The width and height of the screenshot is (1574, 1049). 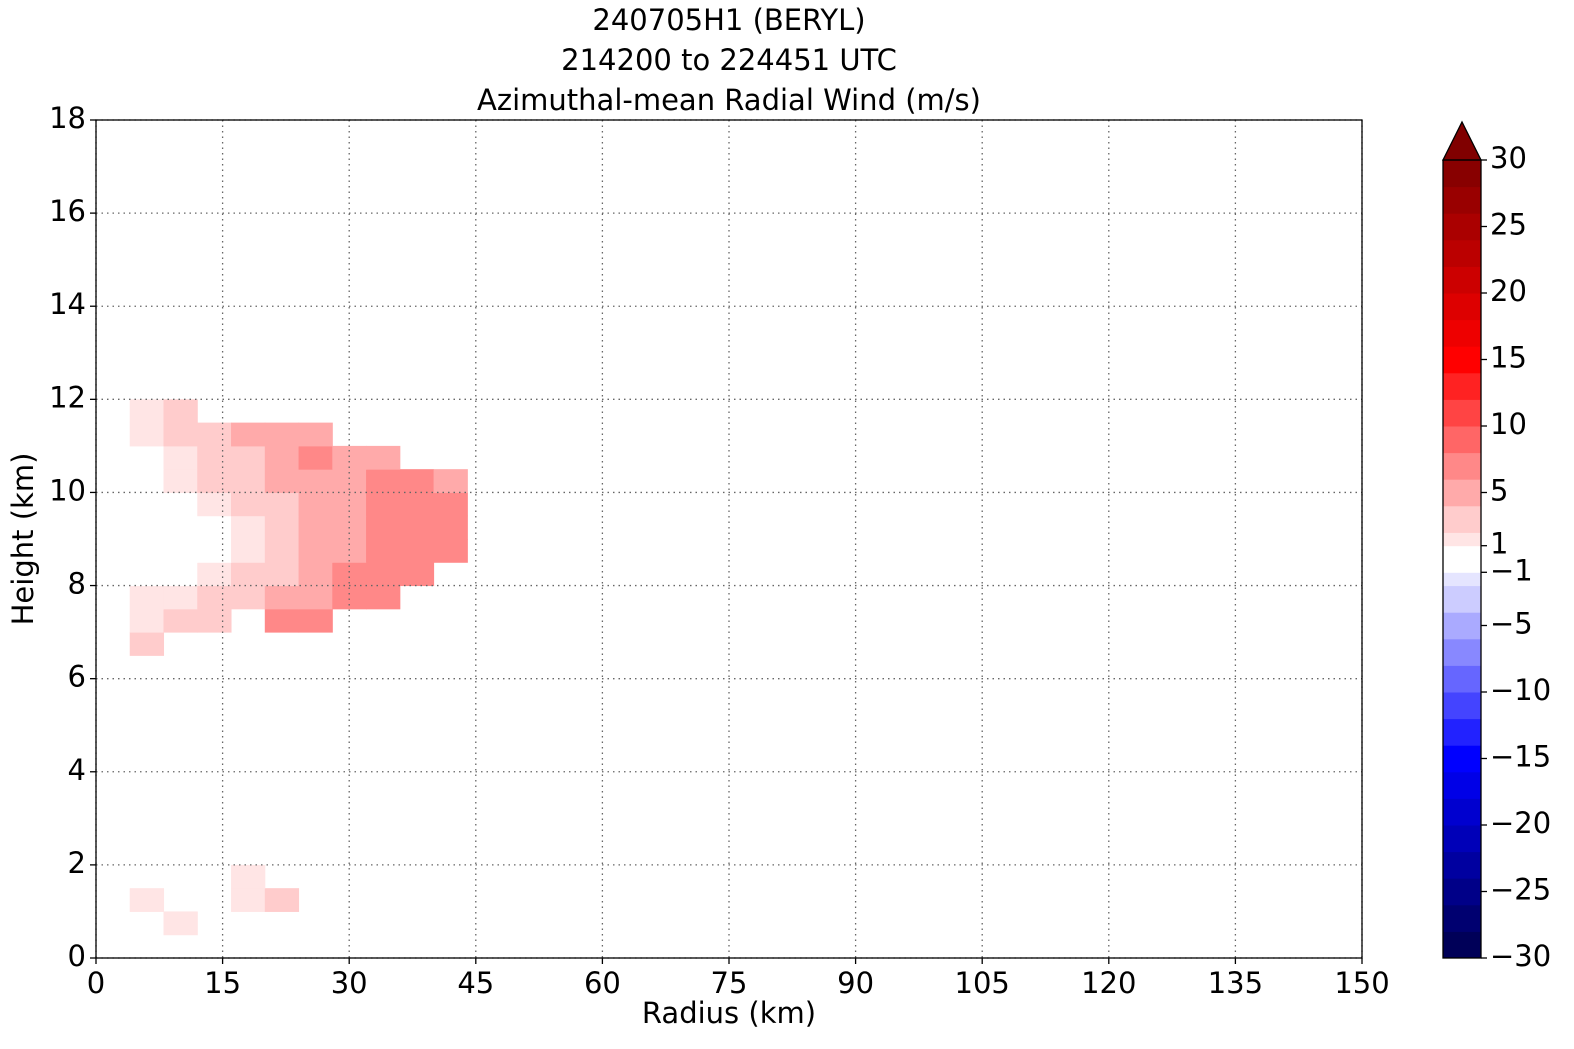 What do you see at coordinates (1508, 225) in the screenshot?
I see `colorbar-tick-label: 25` at bounding box center [1508, 225].